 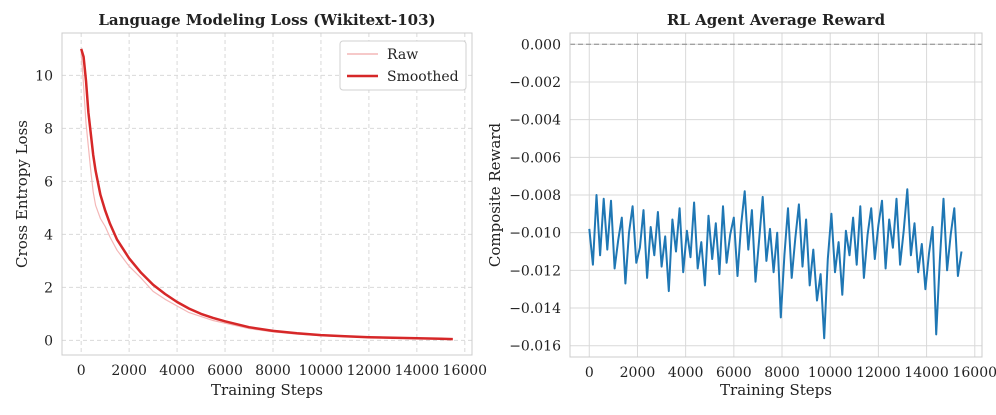 I want to click on y-tick-label: −0.012, so click(x=535, y=271).